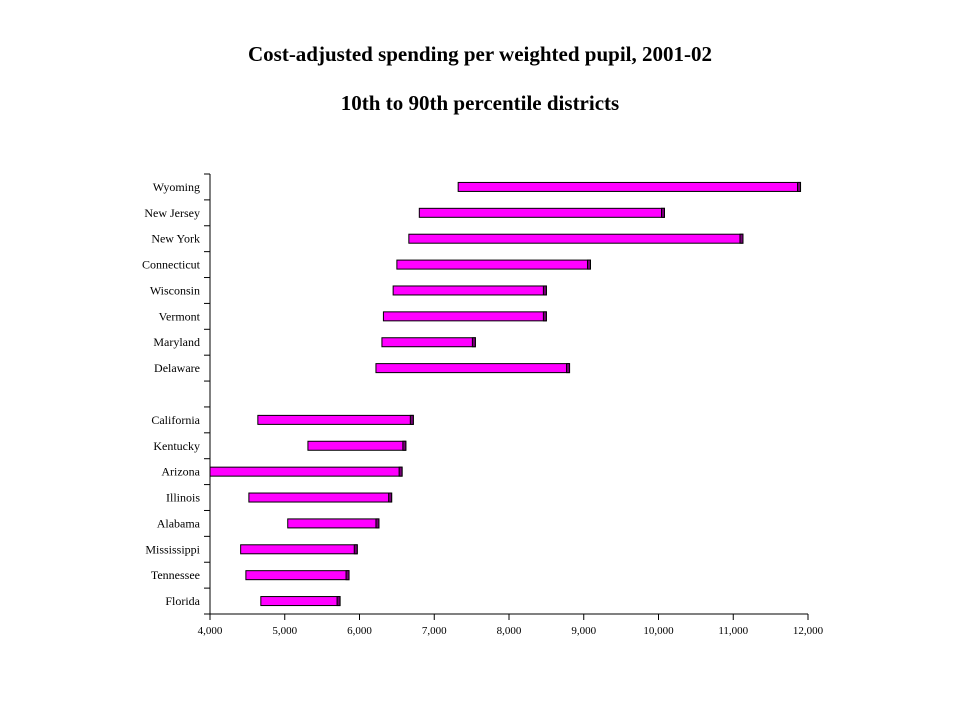 Image resolution: width=960 pixels, height=720 pixels. I want to click on y-category-label: Illinois, so click(183, 498).